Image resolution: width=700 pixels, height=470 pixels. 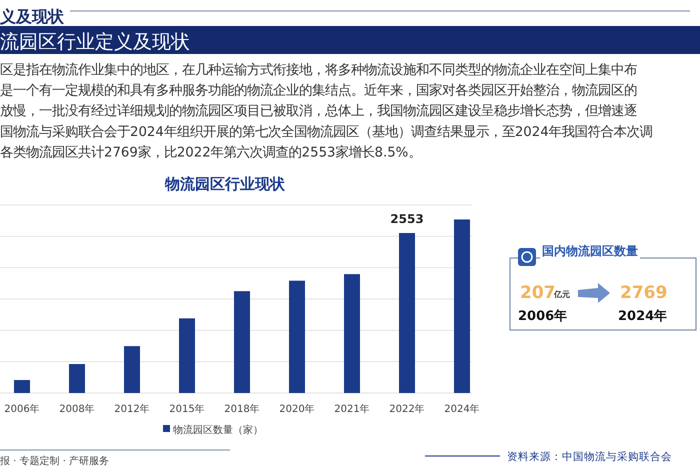 What do you see at coordinates (77, 409) in the screenshot?
I see `x-tick-label: 2008年` at bounding box center [77, 409].